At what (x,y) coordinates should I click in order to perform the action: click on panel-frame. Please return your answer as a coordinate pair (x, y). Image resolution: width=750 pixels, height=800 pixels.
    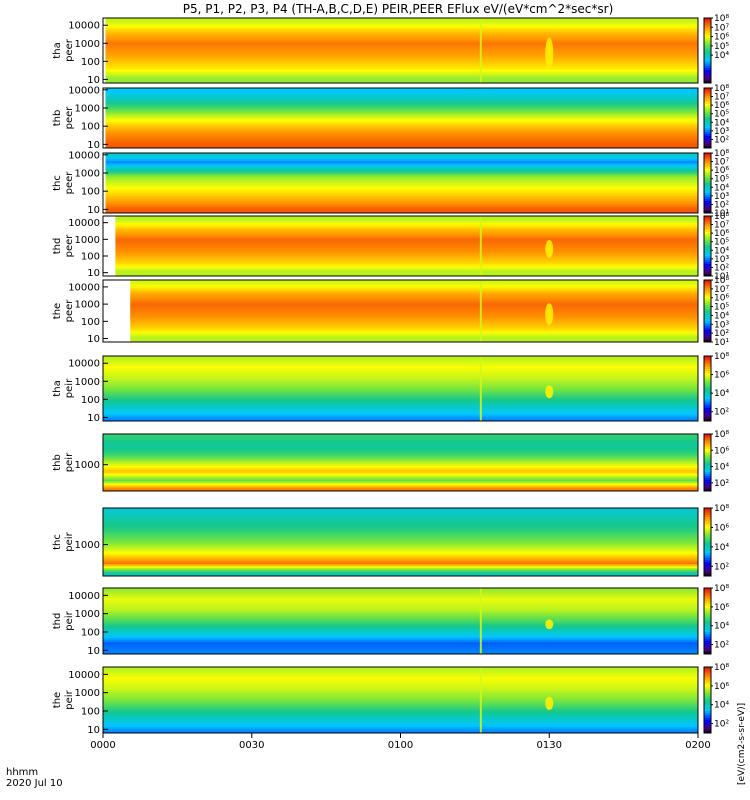
    Looking at the image, I should click on (400, 50).